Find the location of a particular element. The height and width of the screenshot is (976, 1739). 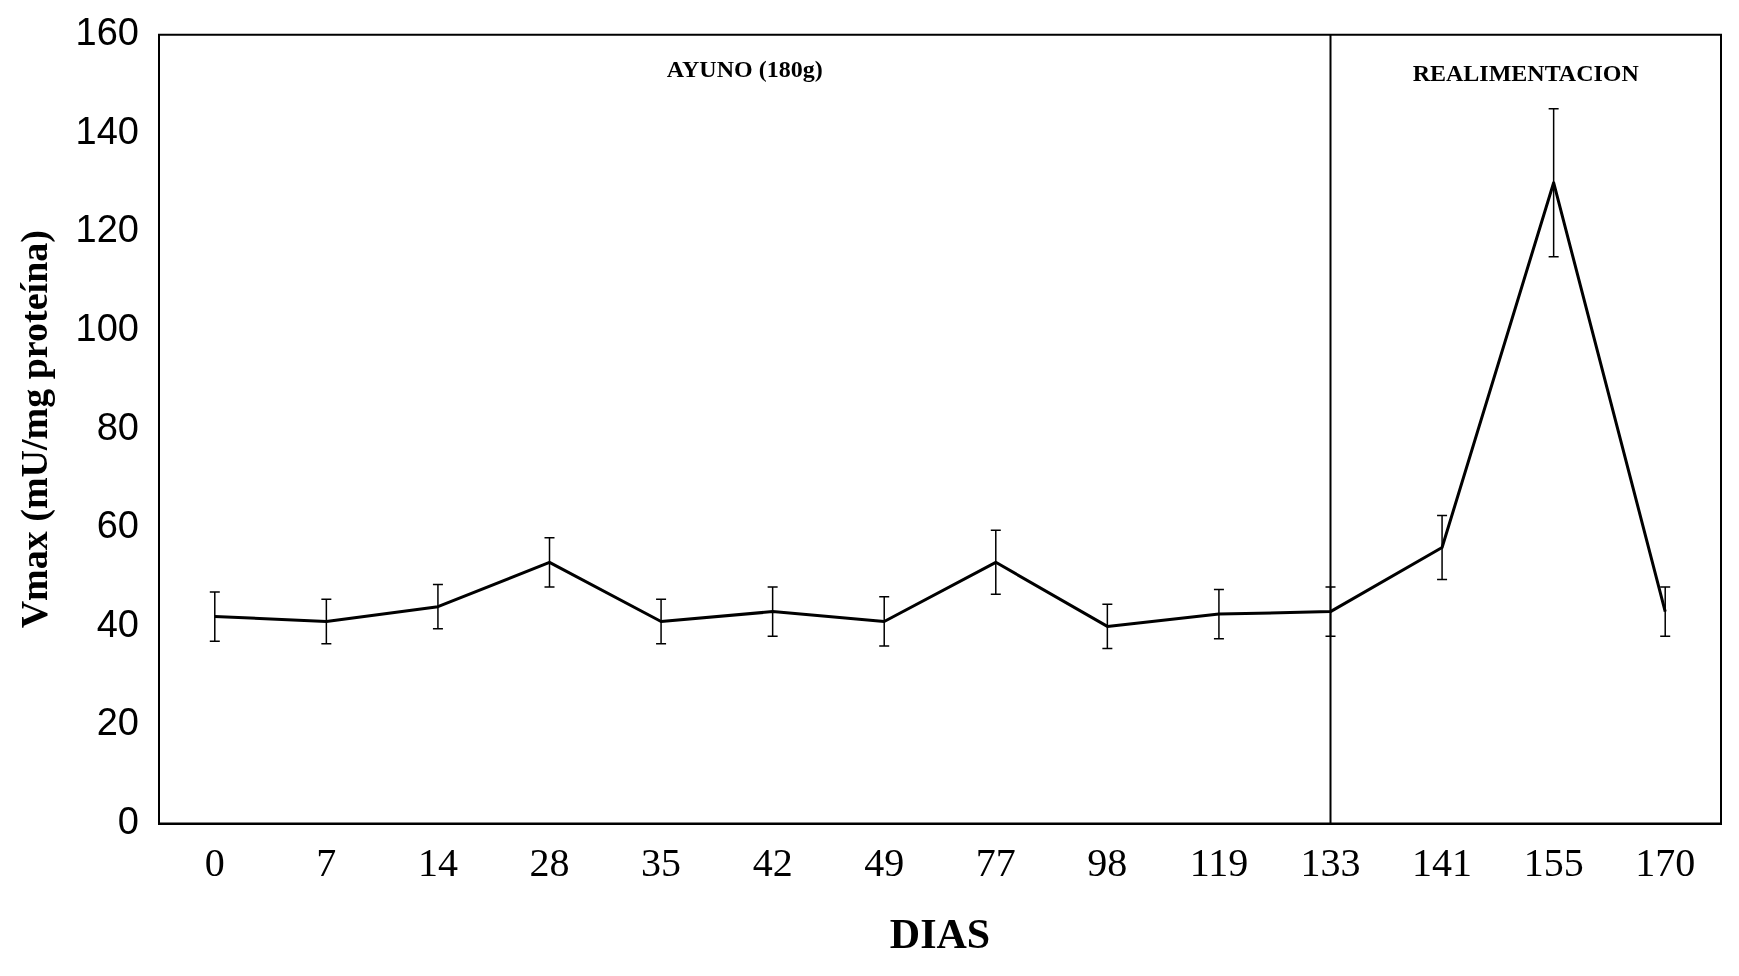

x-tick-label: 49 is located at coordinates (884, 863).